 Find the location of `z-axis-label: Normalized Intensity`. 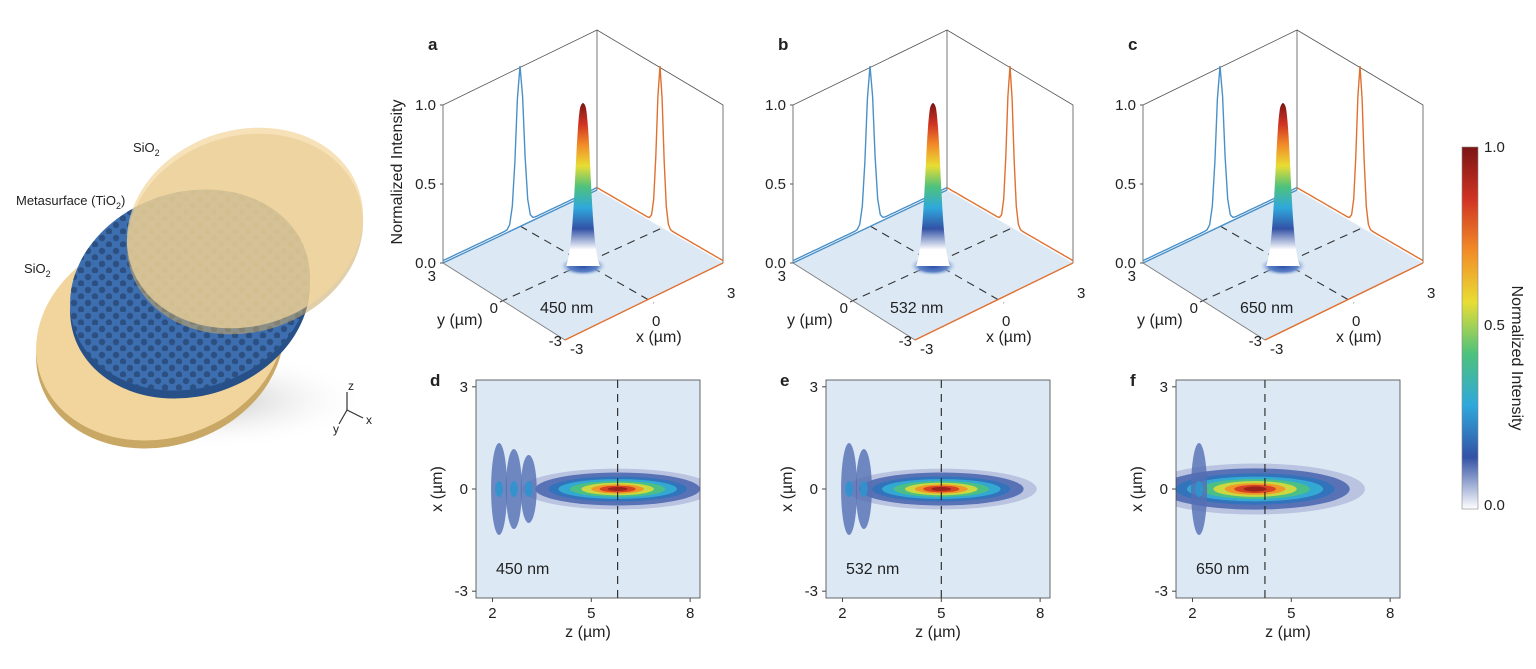

z-axis-label: Normalized Intensity is located at coordinates (397, 172).